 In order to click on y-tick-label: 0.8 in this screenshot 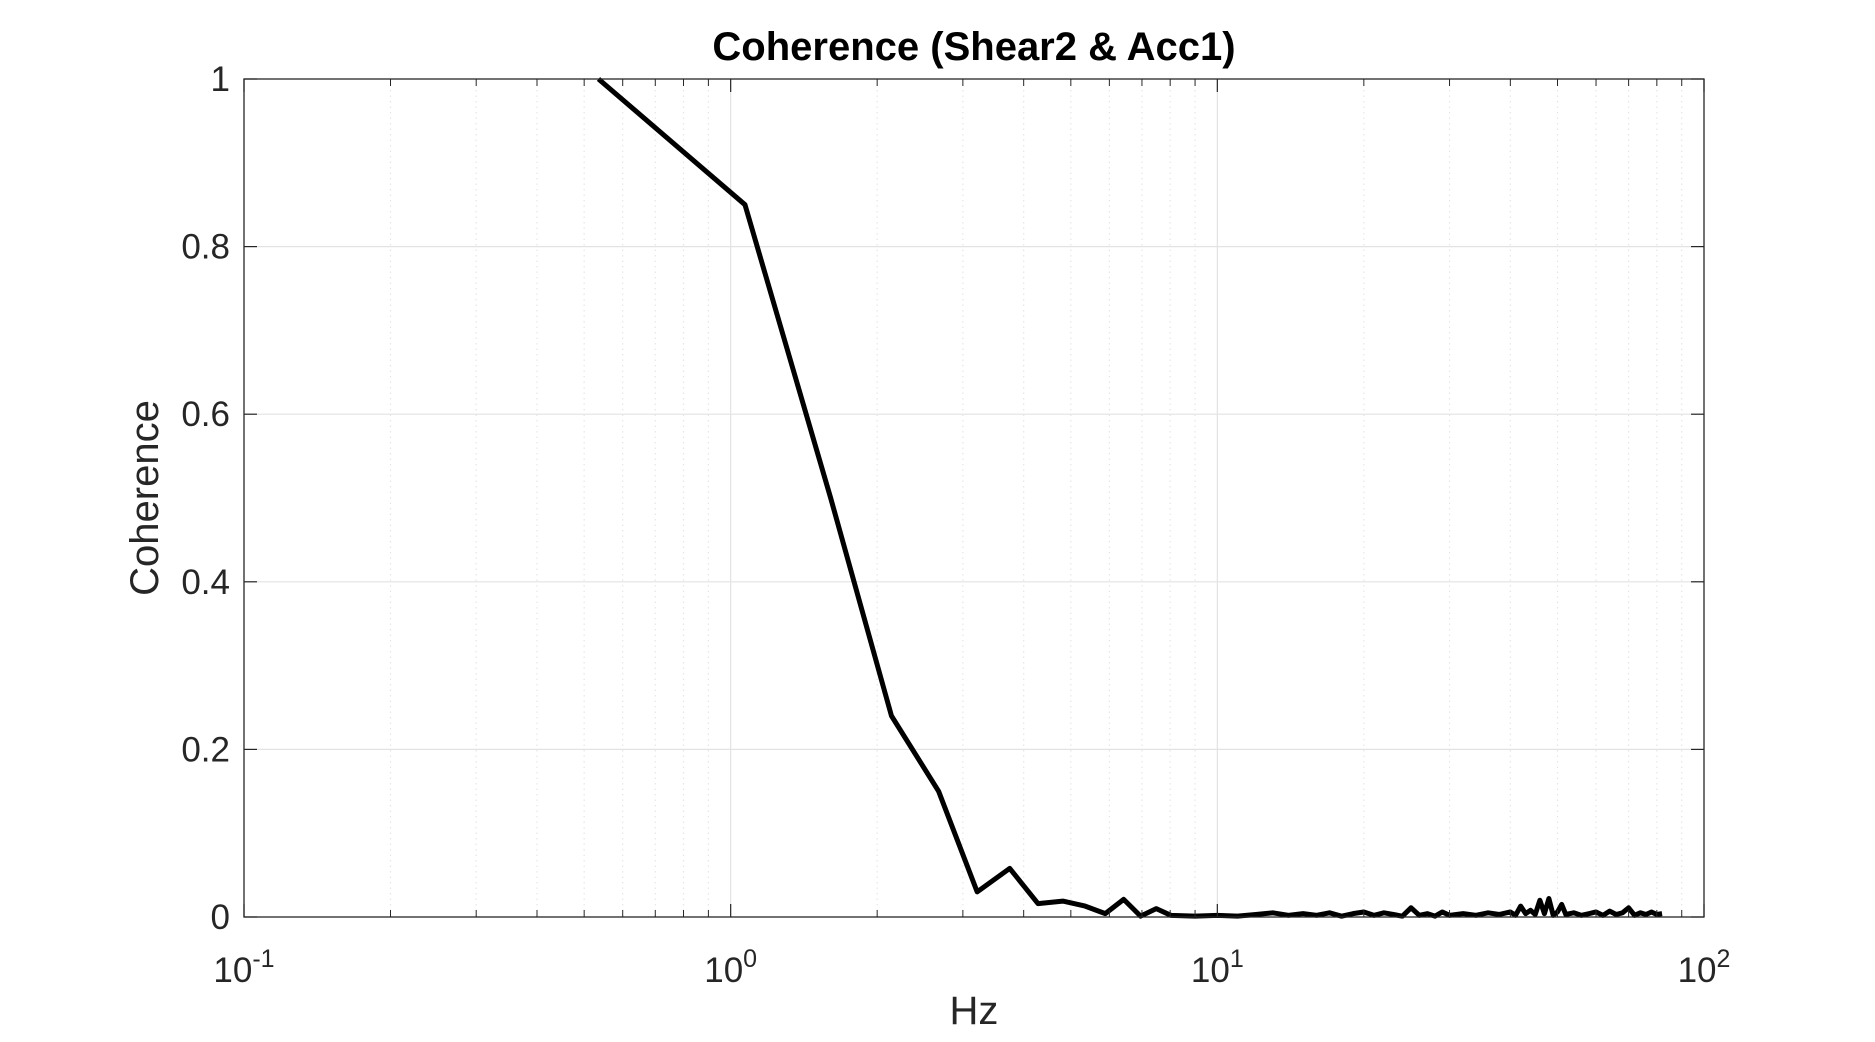, I will do `click(205, 247)`.